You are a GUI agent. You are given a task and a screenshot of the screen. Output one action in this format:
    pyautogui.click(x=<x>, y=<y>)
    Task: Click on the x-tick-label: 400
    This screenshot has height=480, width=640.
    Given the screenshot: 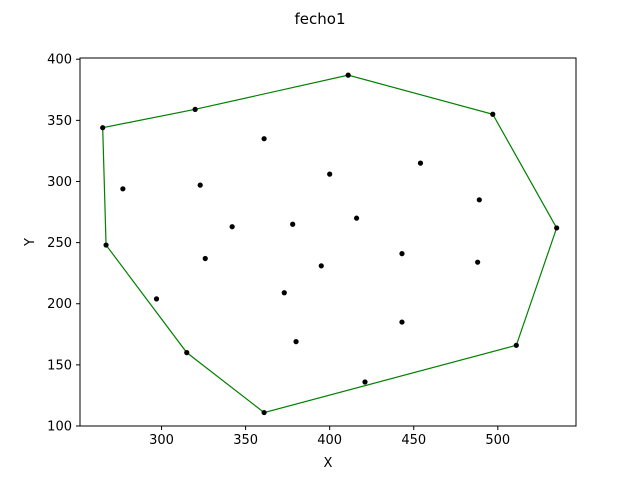 What is the action you would take?
    pyautogui.click(x=329, y=440)
    